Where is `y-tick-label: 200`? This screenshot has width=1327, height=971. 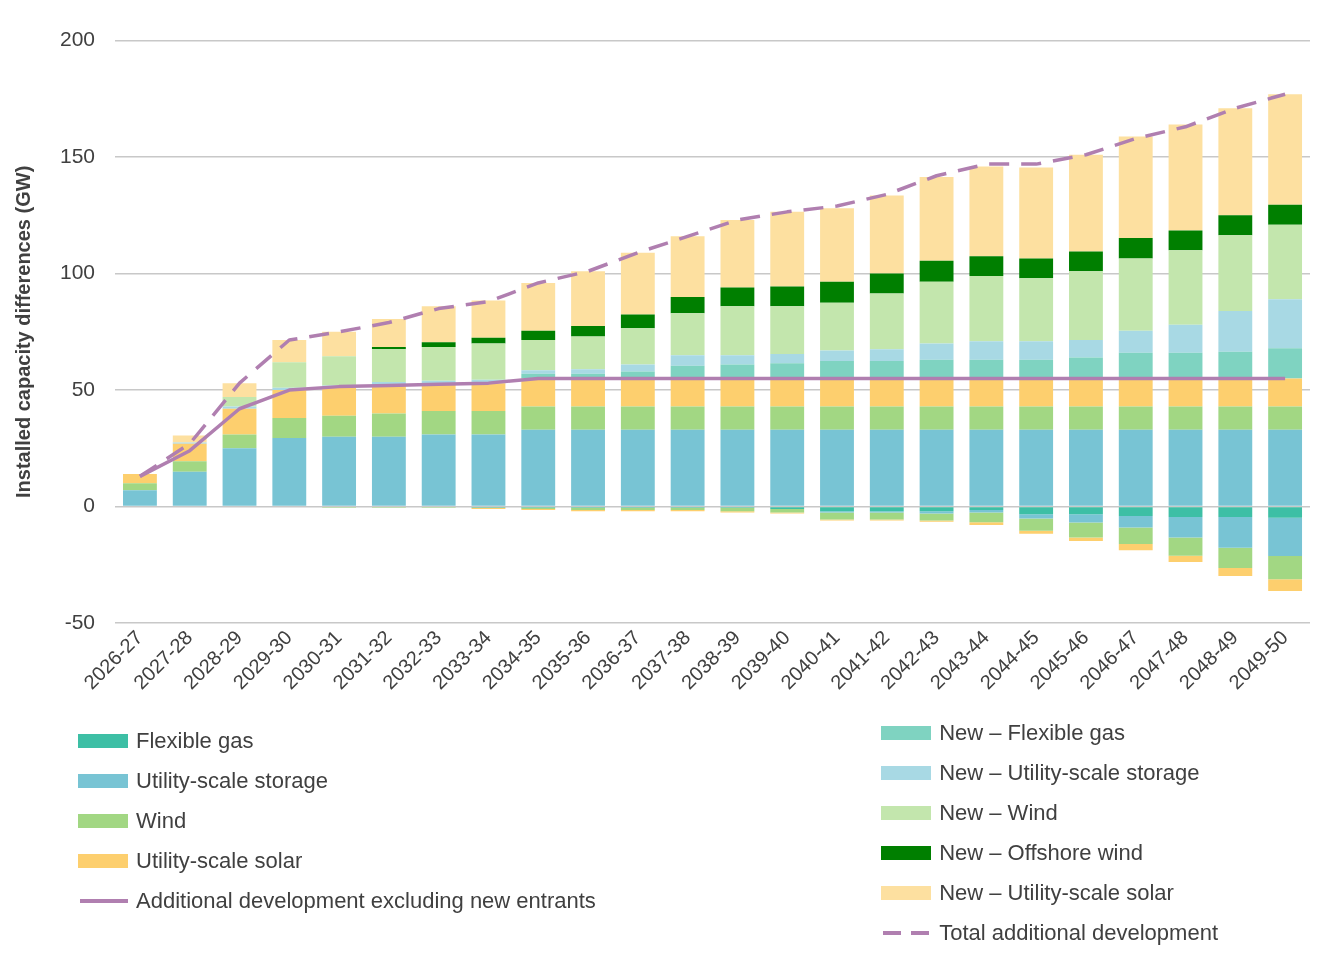
y-tick-label: 200 is located at coordinates (77, 39).